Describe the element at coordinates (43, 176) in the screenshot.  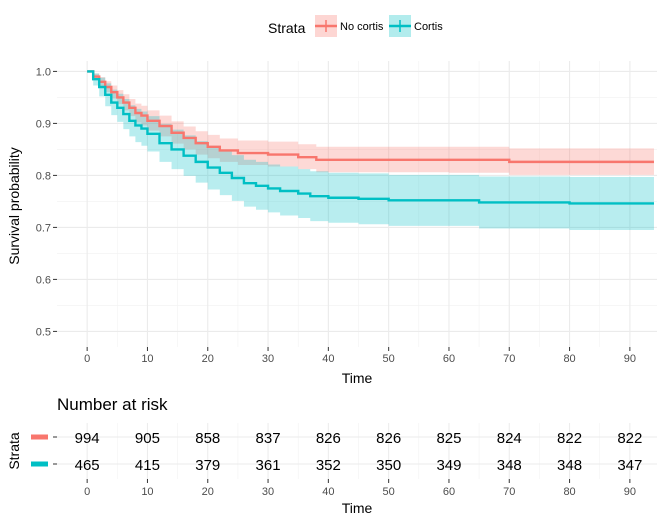
I see `y-tick-label: 0.8` at that location.